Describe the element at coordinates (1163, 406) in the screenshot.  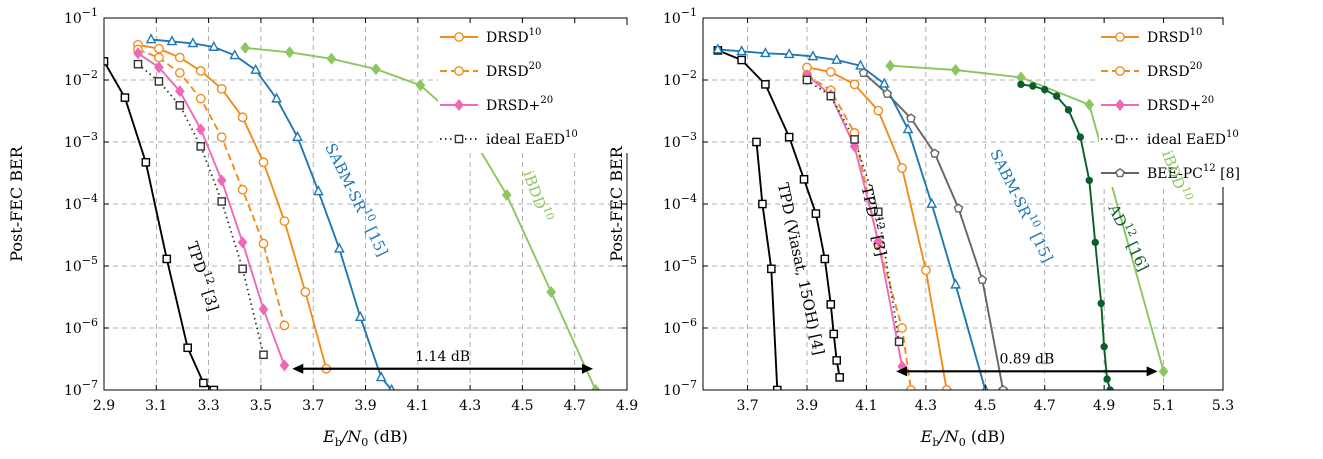
I see `x-tick-label: 5.1` at that location.